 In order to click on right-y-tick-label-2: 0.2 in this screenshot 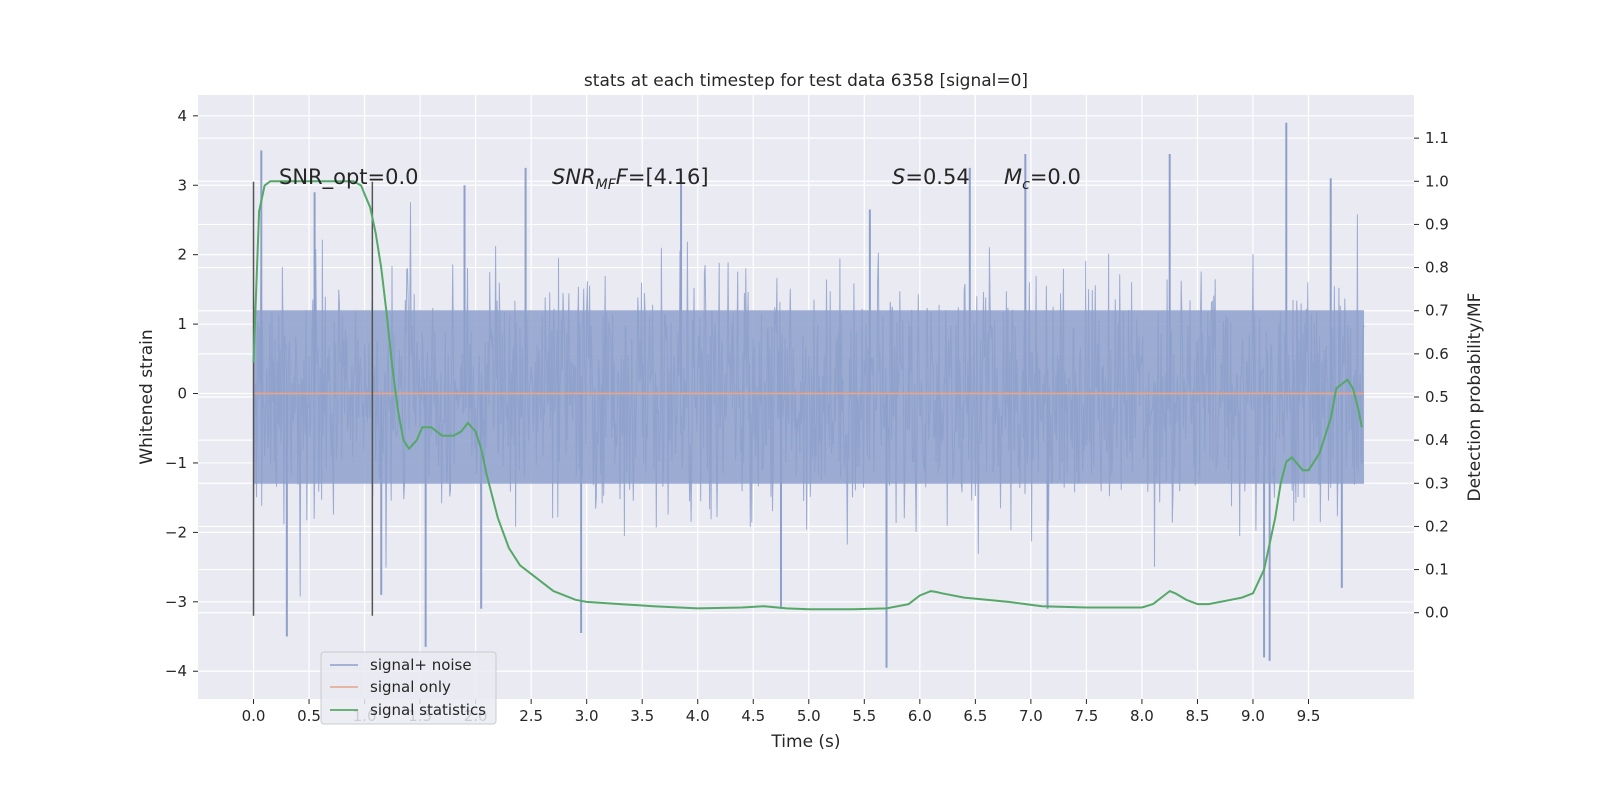, I will do `click(1437, 526)`.